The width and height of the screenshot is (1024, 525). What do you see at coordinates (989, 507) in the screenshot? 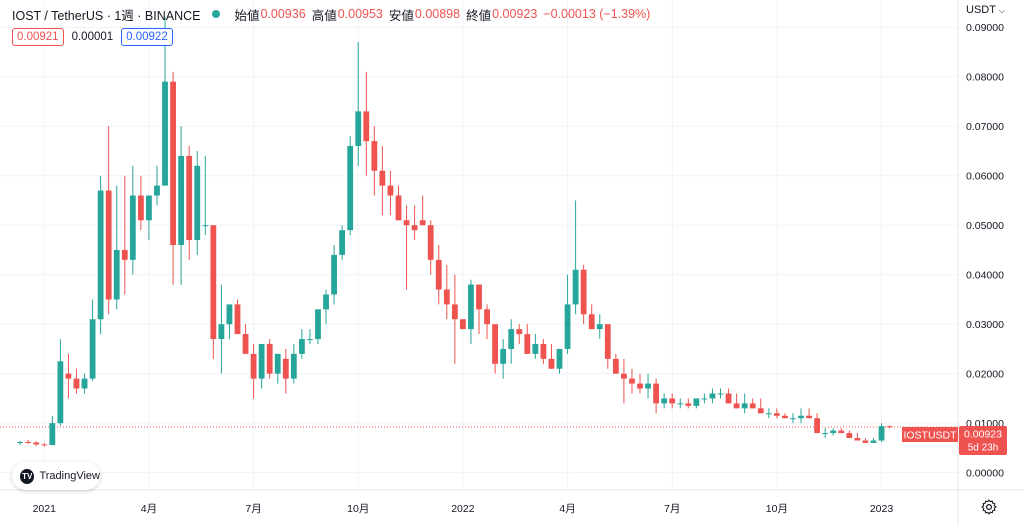
I see `gear-icon` at bounding box center [989, 507].